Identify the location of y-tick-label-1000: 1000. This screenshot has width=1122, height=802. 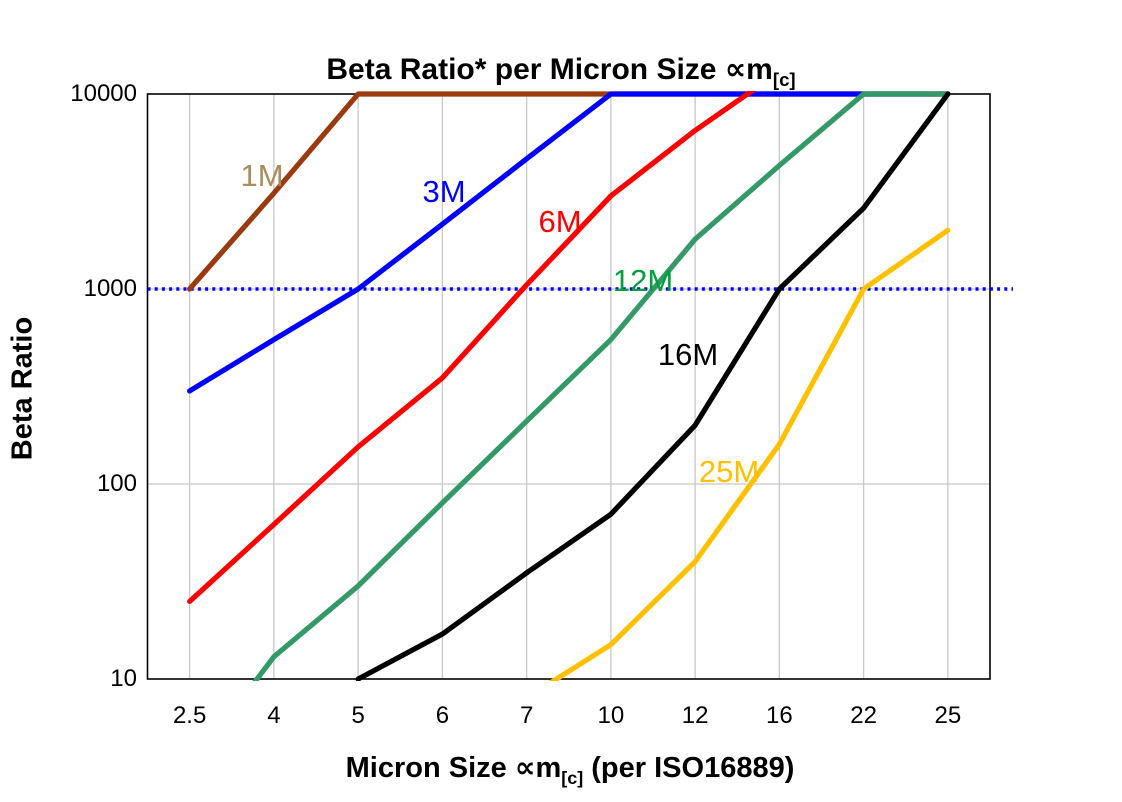
(110, 288).